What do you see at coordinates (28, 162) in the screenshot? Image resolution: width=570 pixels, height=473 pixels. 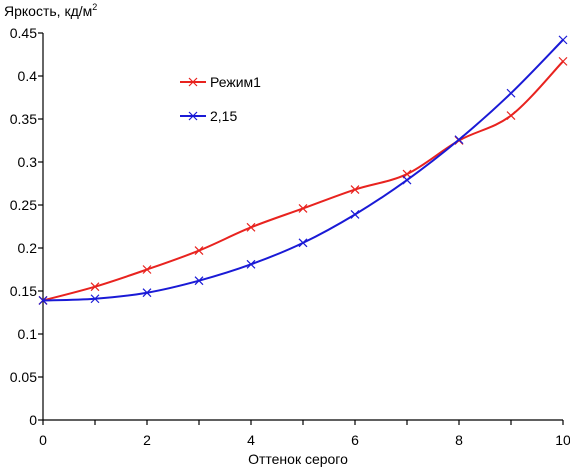 I see `y-tick-label: 0.3` at bounding box center [28, 162].